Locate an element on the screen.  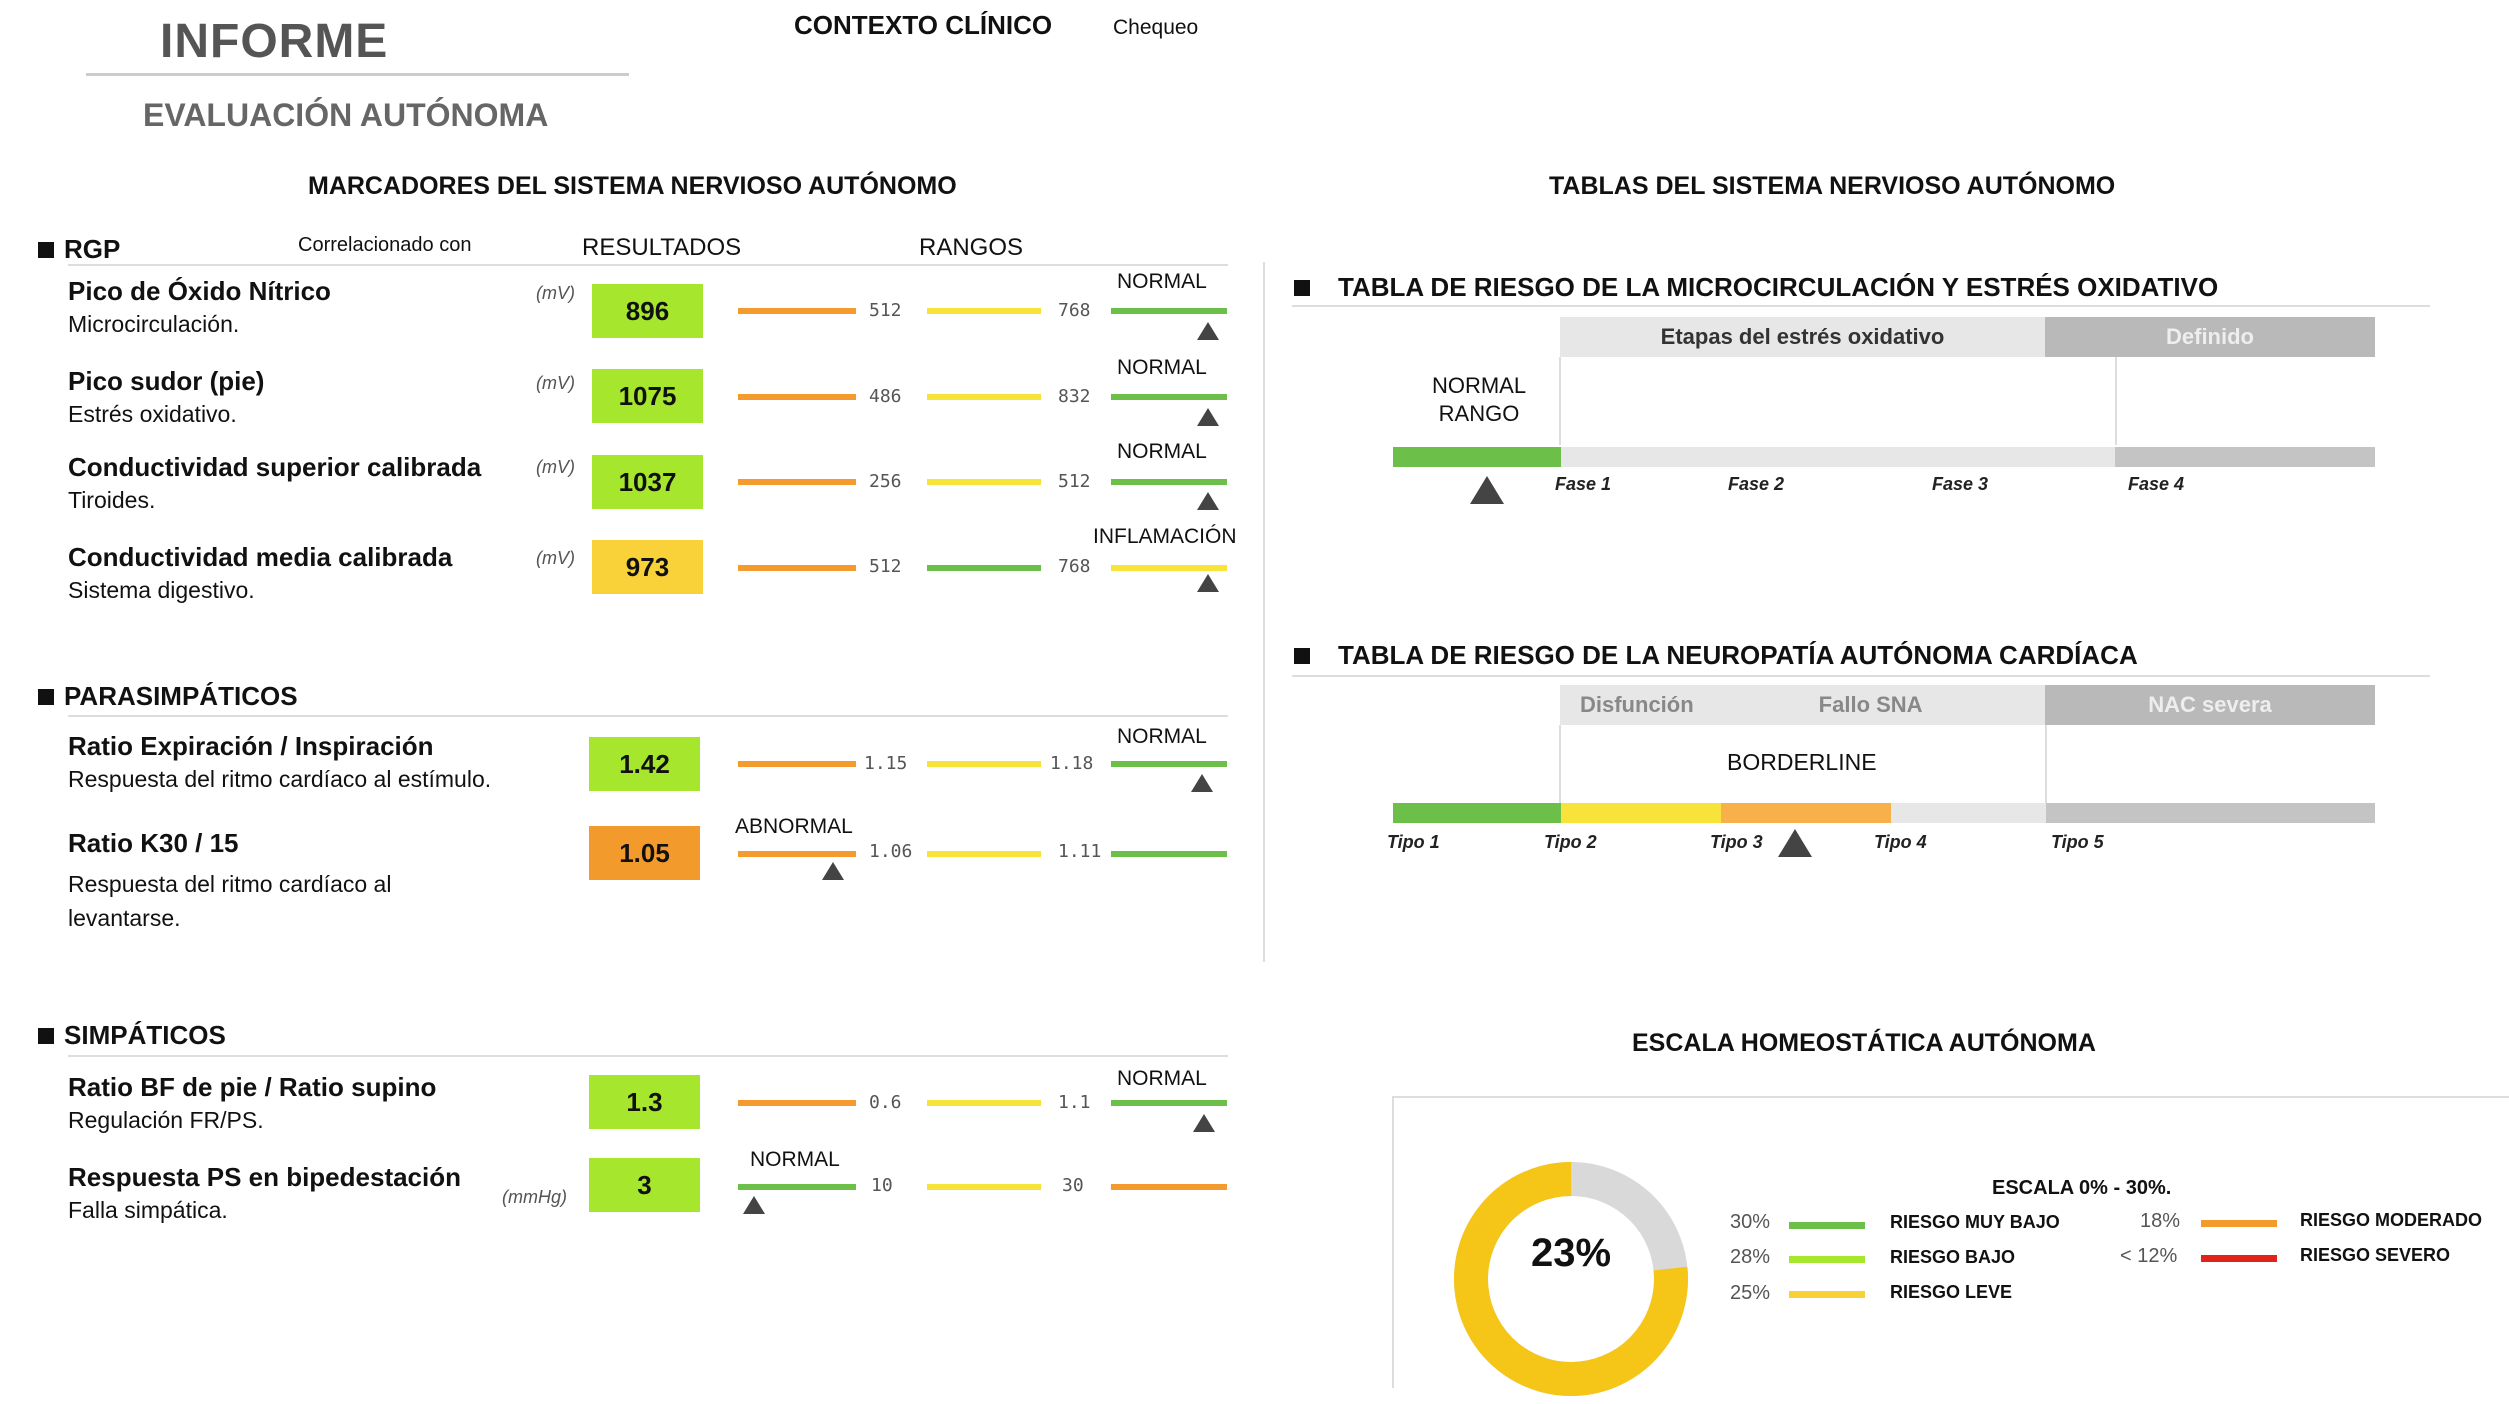
neuro-bar-type1 is located at coordinates (1477, 813).